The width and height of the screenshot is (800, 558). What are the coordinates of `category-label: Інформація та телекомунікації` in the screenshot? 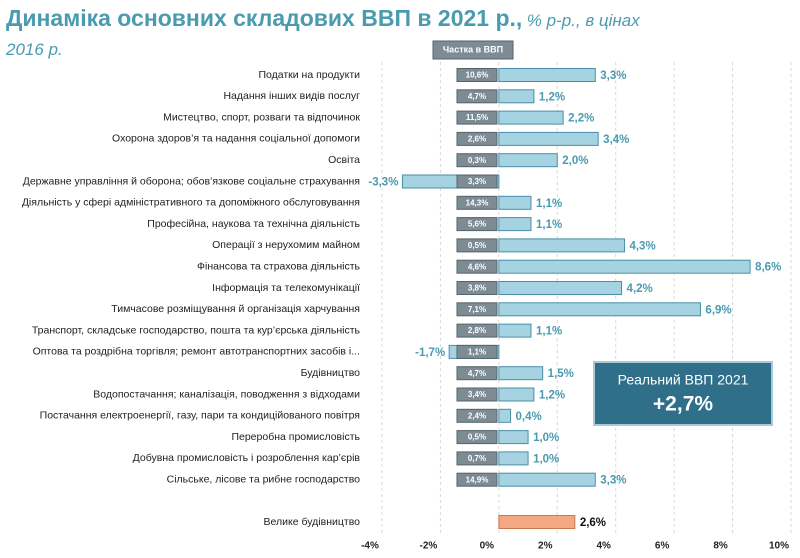 It's located at (286, 288).